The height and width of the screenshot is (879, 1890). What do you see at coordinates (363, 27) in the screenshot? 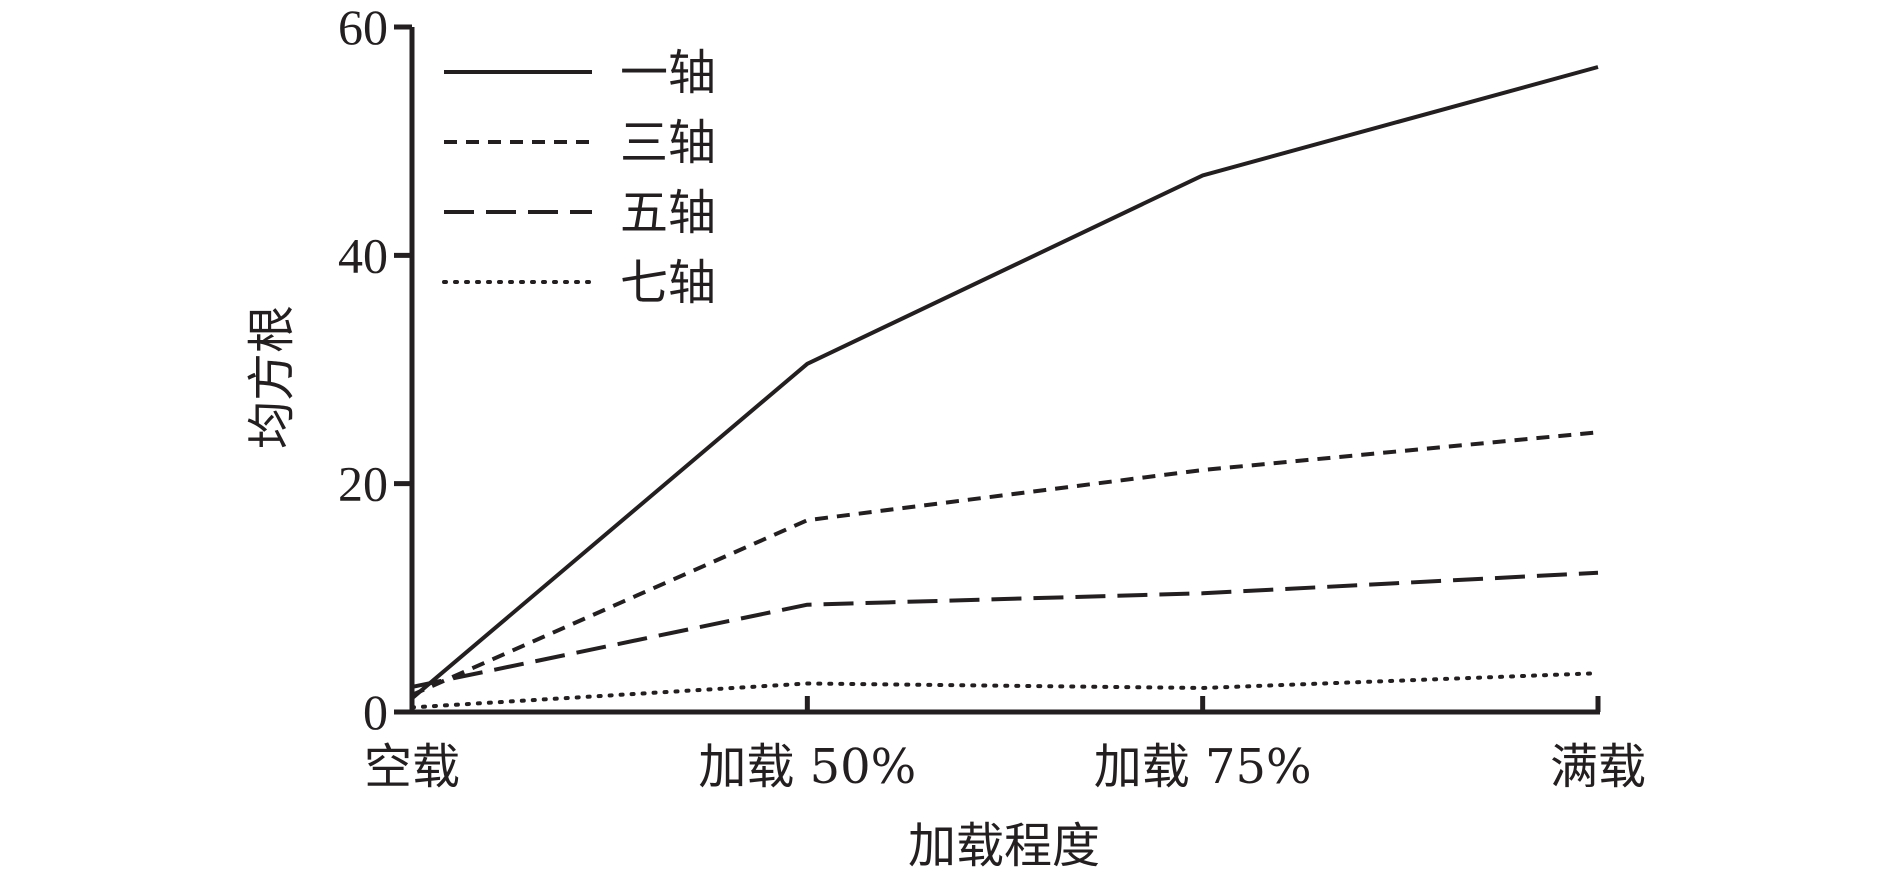
I see `y-tick-label: 60` at bounding box center [363, 27].